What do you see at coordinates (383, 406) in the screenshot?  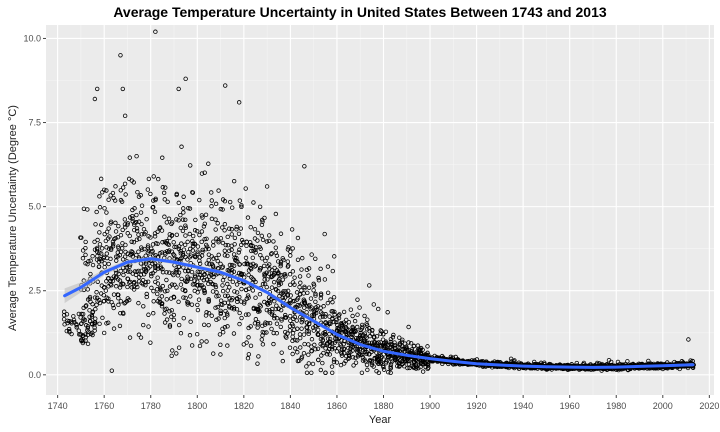 I see `x-tick-label: 1880` at bounding box center [383, 406].